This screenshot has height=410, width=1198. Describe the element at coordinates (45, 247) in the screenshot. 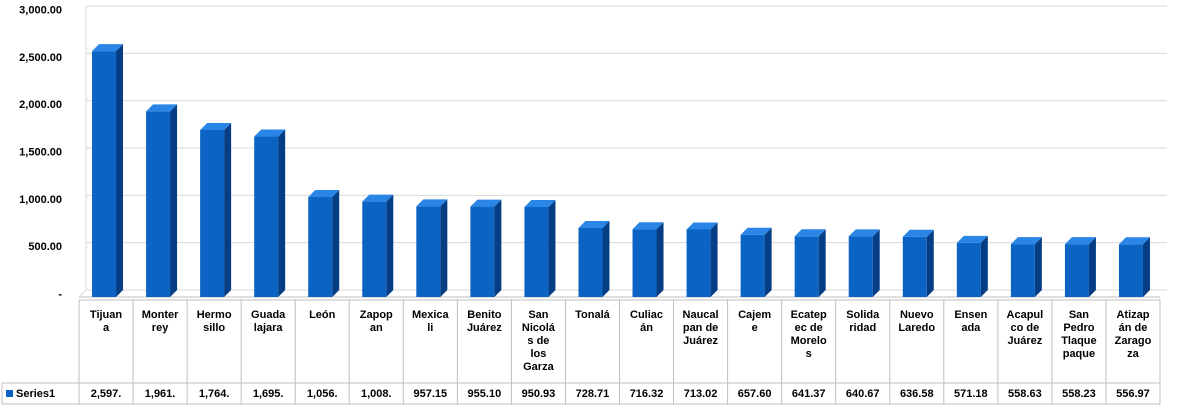

I see `y-tick-label: 500.00` at that location.